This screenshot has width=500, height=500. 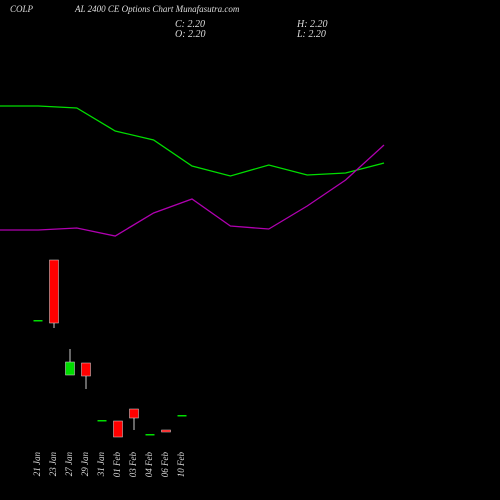 I want to click on x-tick-label: 01 Feb, so click(x=117, y=465).